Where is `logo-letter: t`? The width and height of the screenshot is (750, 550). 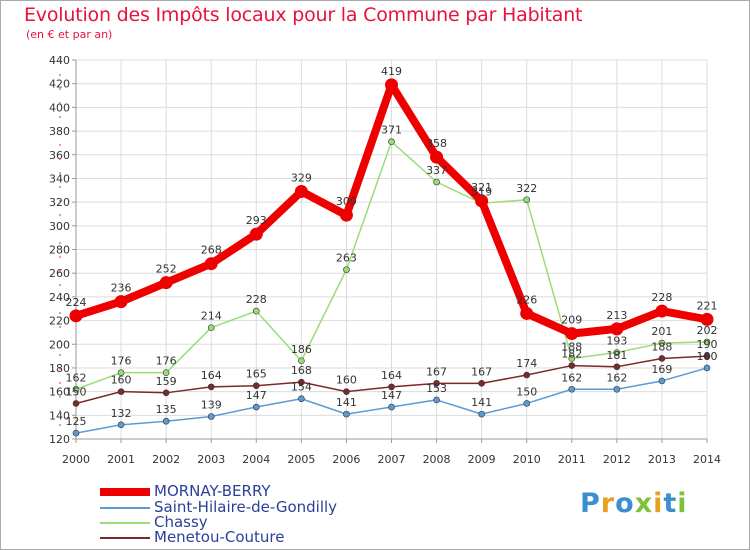
logo-letter: t is located at coordinates (670, 503).